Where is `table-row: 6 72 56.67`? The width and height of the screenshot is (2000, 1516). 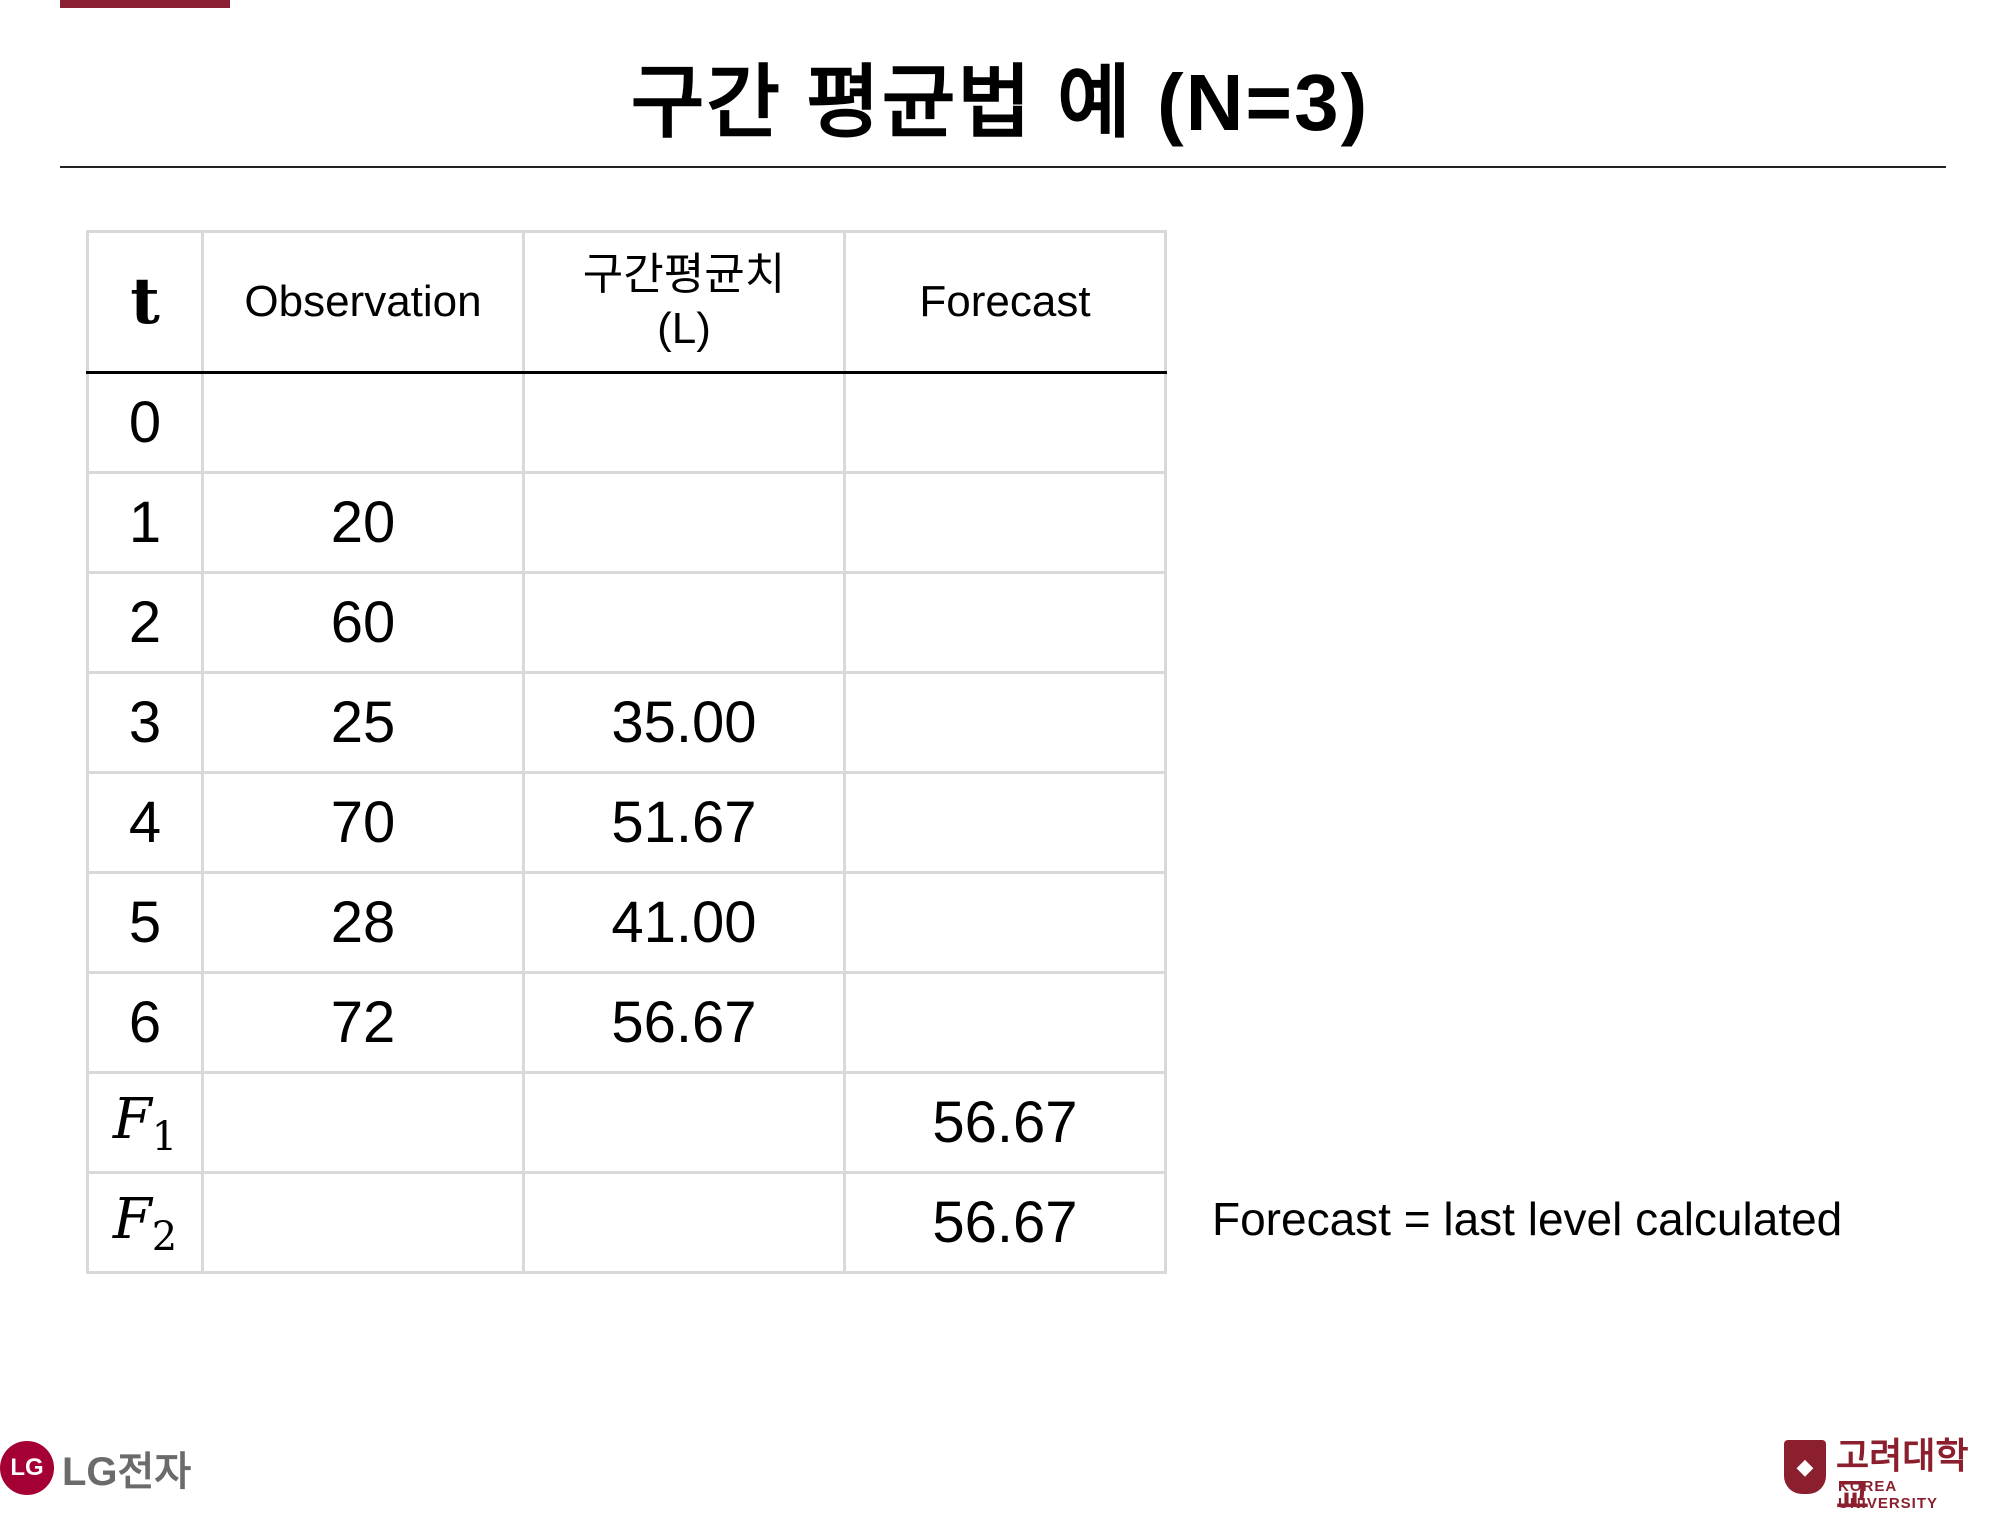 table-row: 6 72 56.67 is located at coordinates (626, 1022).